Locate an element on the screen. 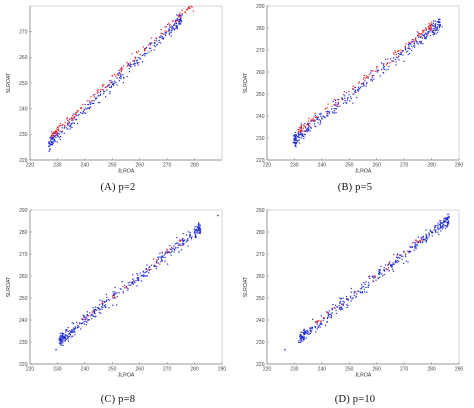 The height and width of the screenshot is (408, 474). x-tick-label: 280 is located at coordinates (431, 166).